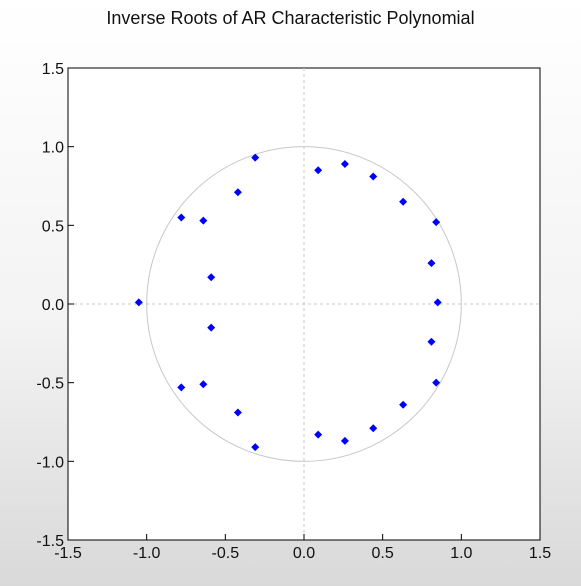 This screenshot has width=581, height=586. I want to click on x-tick-label: 0.5, so click(383, 553).